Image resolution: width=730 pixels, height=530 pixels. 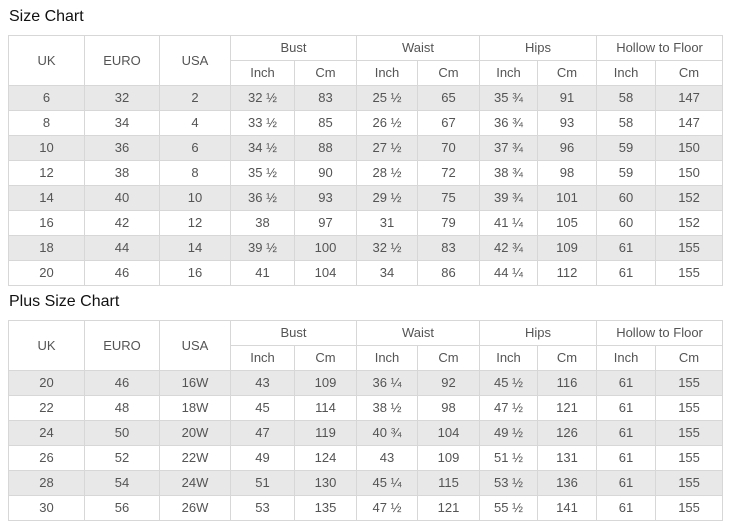 What do you see at coordinates (195, 383) in the screenshot?
I see `table-cell: 16W` at bounding box center [195, 383].